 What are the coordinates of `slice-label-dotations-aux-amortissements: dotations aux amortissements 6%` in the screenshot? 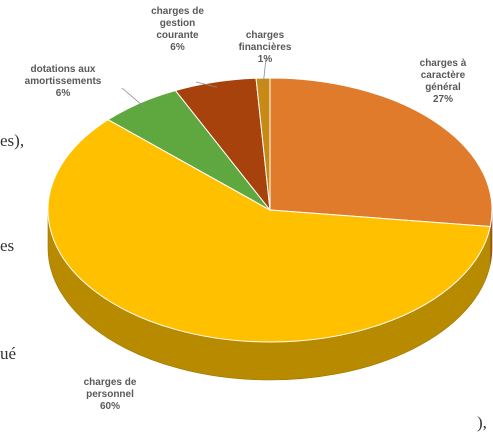 It's located at (63, 81).